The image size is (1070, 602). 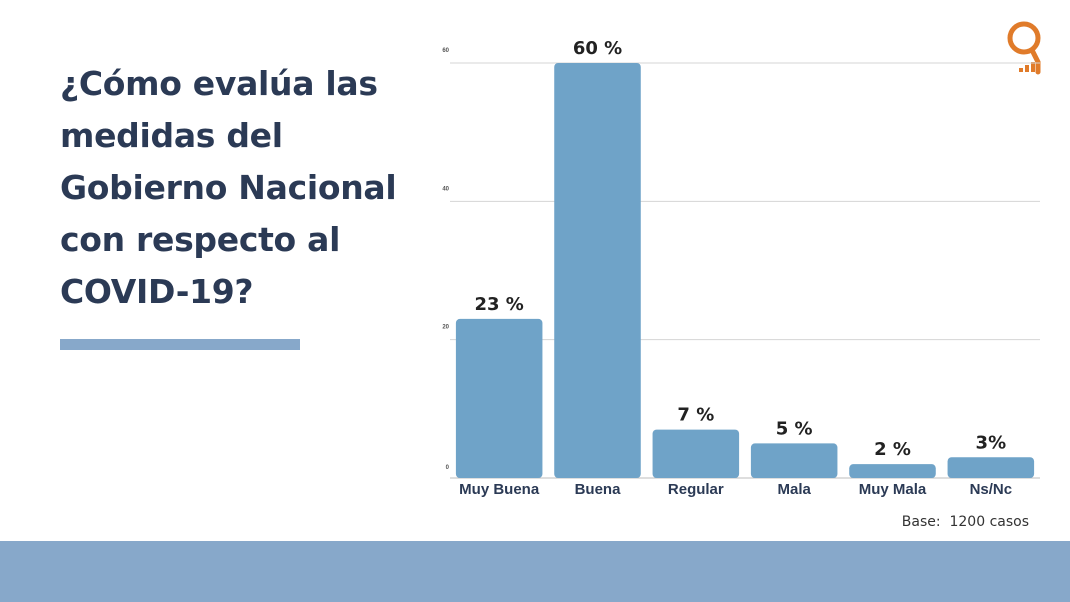 What do you see at coordinates (445, 51) in the screenshot?
I see `y-tick-label: 60` at bounding box center [445, 51].